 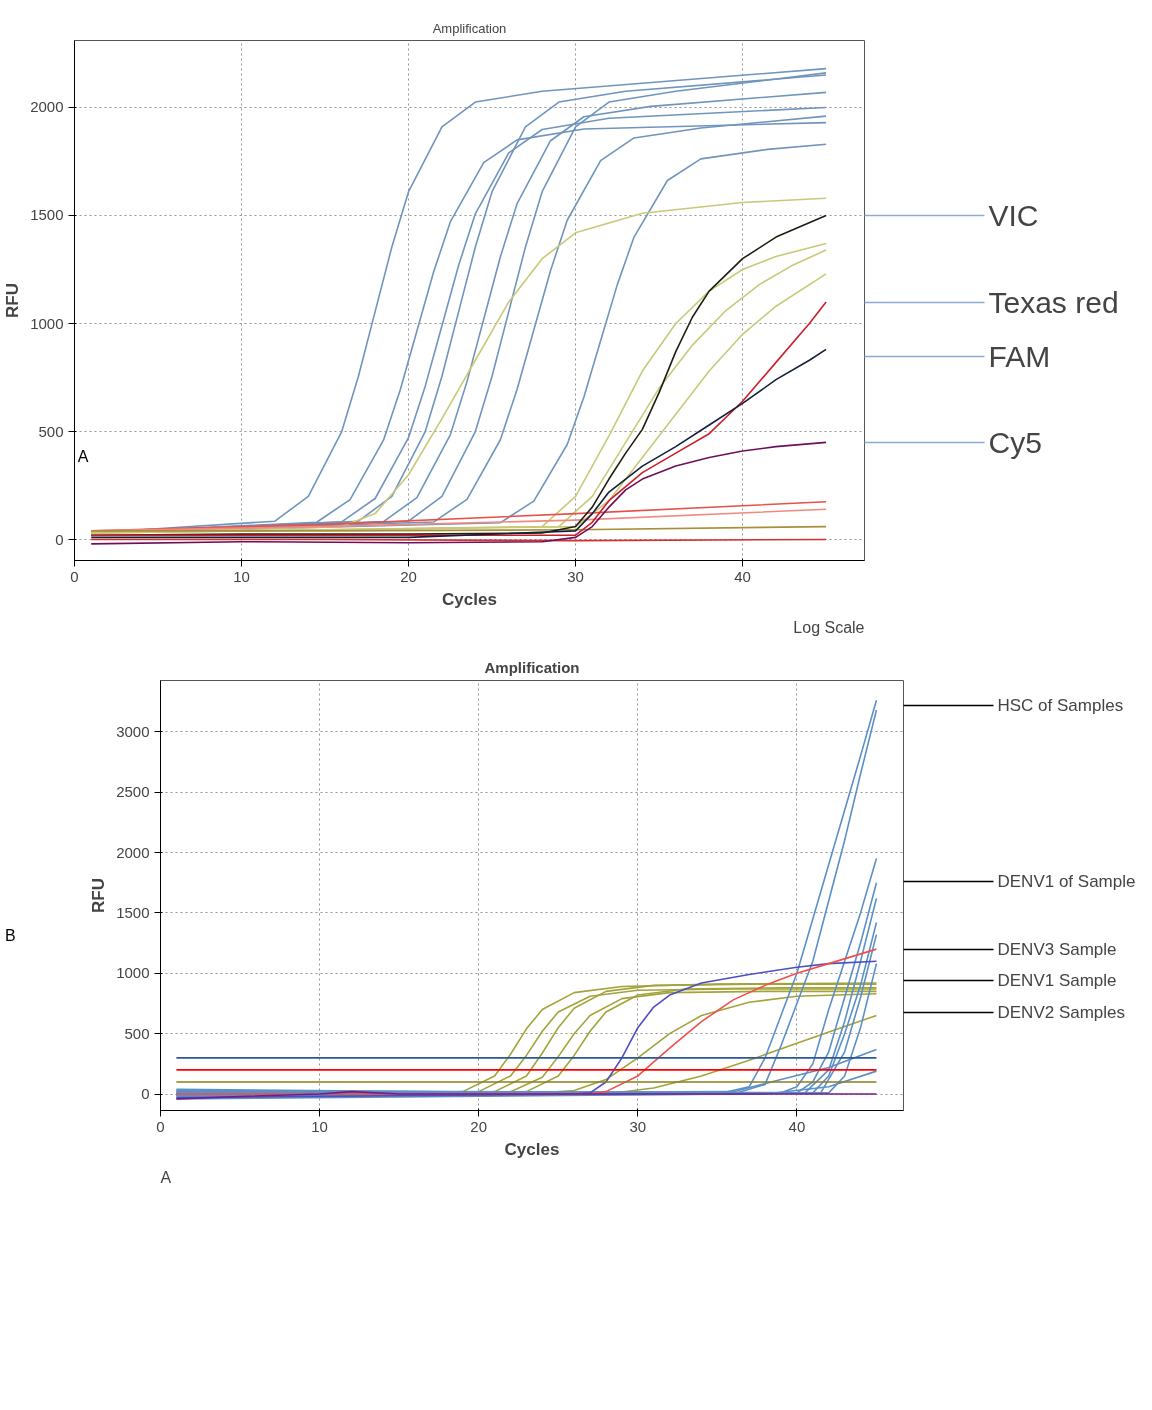 What do you see at coordinates (1013, 216) in the screenshot?
I see `text: VIC` at bounding box center [1013, 216].